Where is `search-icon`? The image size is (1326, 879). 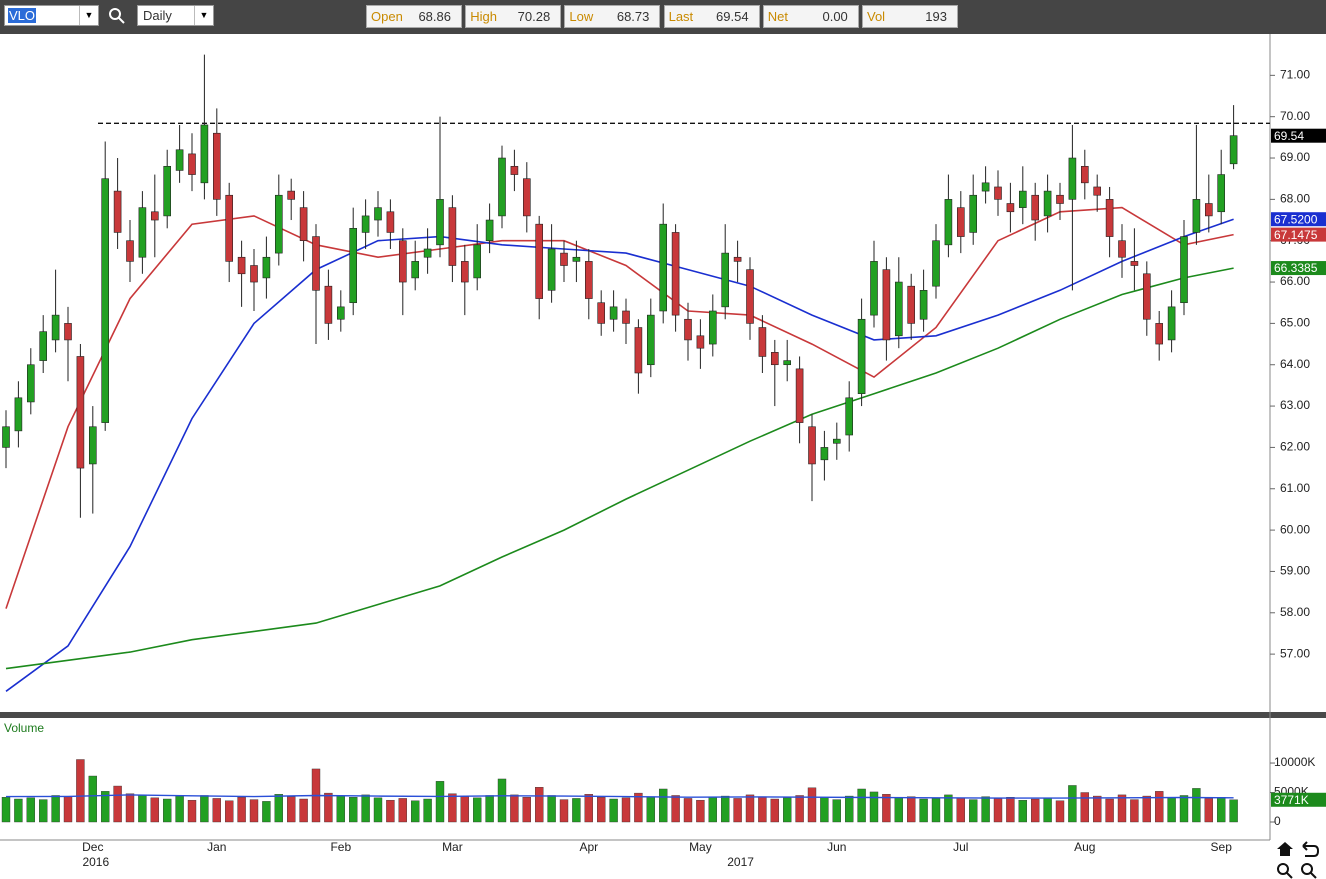
search-icon is located at coordinates (117, 16).